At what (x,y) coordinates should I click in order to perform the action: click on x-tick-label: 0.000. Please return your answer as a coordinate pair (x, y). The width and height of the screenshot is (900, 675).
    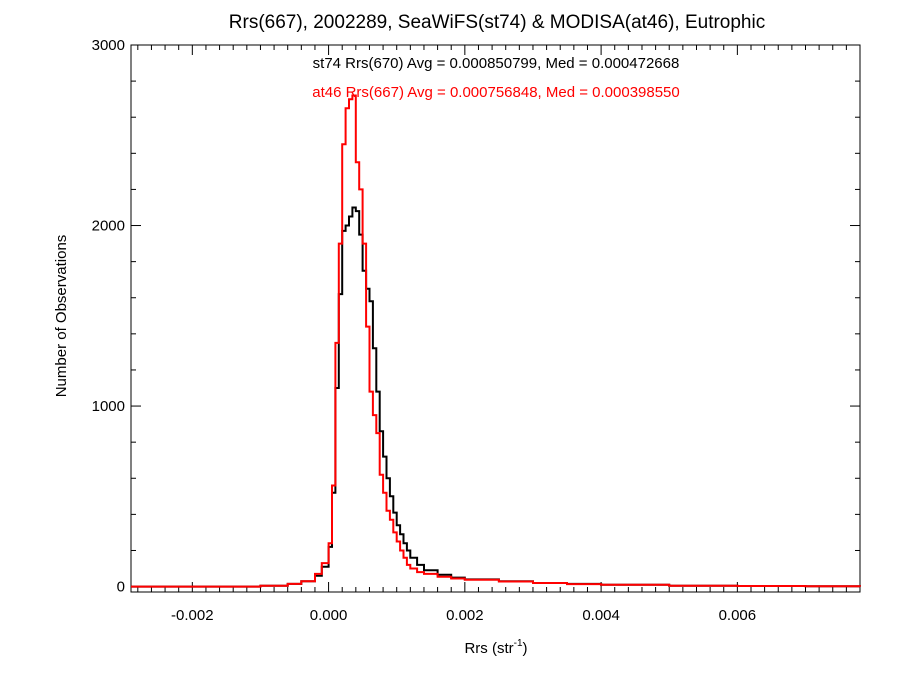
    Looking at the image, I should click on (329, 615).